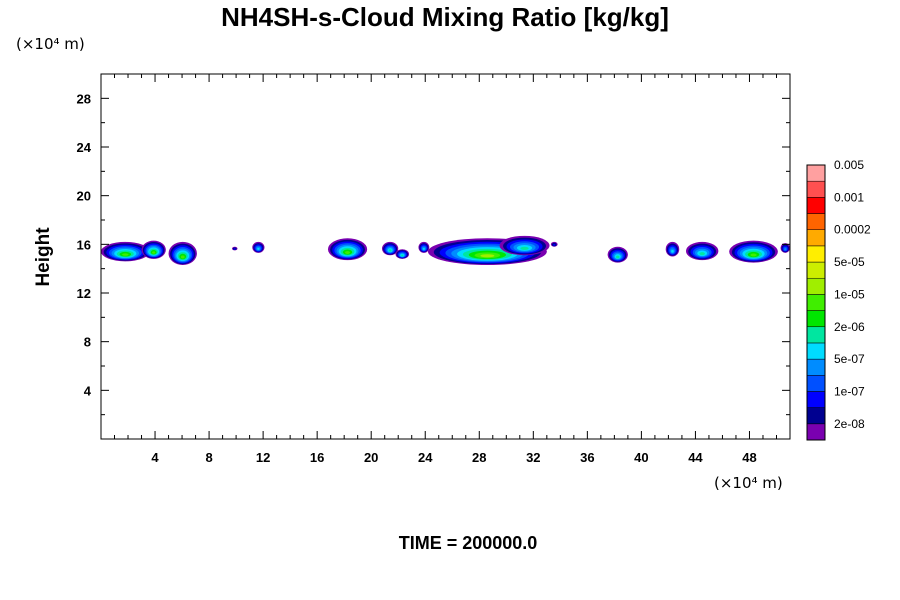  What do you see at coordinates (849, 391) in the screenshot?
I see `colorbar-label: 1e-07` at bounding box center [849, 391].